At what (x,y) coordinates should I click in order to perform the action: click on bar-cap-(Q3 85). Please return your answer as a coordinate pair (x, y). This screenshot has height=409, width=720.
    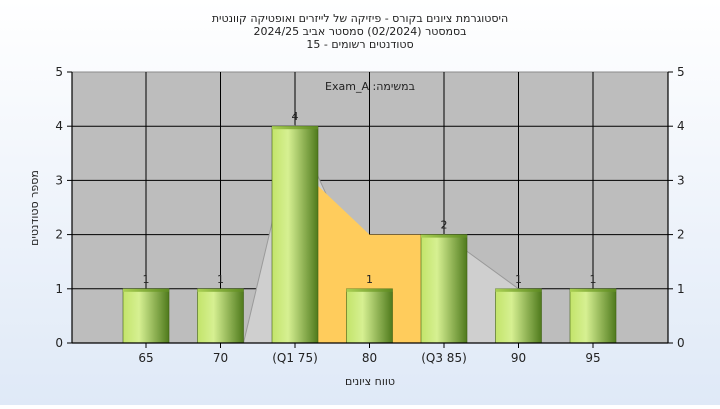
    Looking at the image, I should click on (444, 236).